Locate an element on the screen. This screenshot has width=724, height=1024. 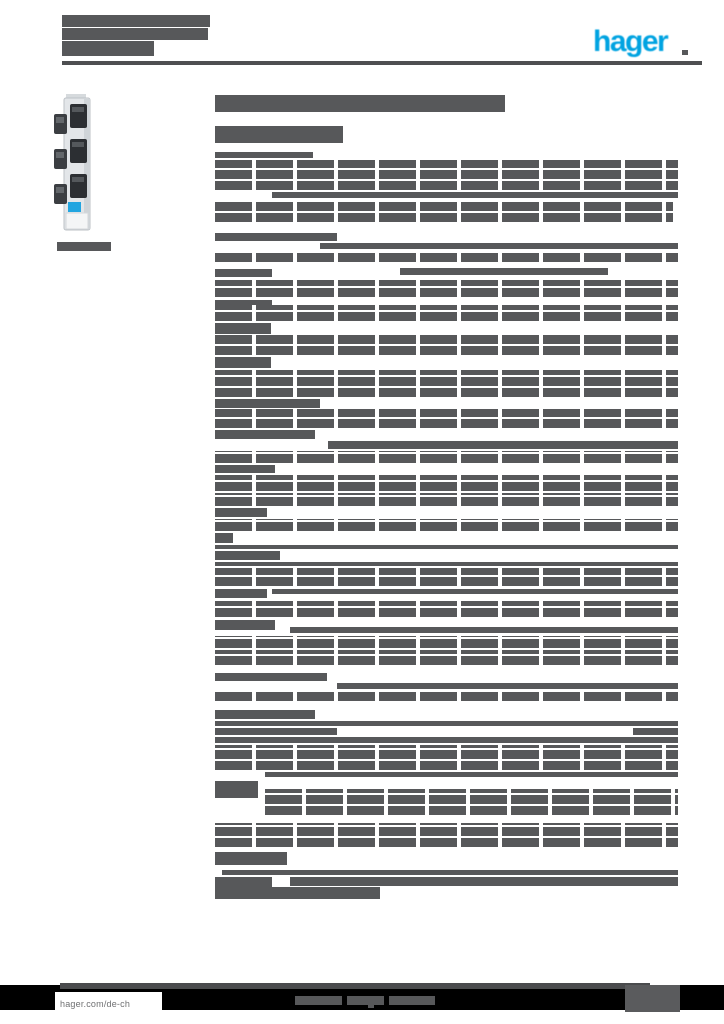
header-rule is located at coordinates (382, 63).